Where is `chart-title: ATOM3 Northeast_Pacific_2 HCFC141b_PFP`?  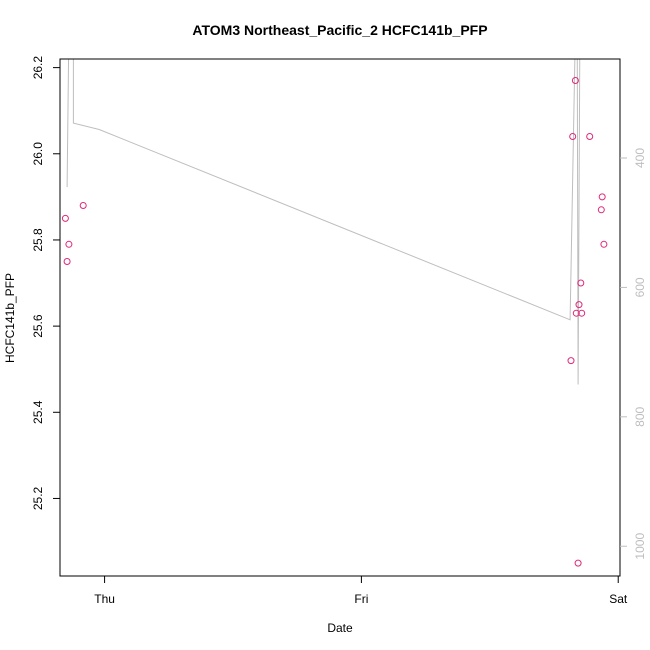
chart-title: ATOM3 Northeast_Pacific_2 HCFC141b_PFP is located at coordinates (339, 30).